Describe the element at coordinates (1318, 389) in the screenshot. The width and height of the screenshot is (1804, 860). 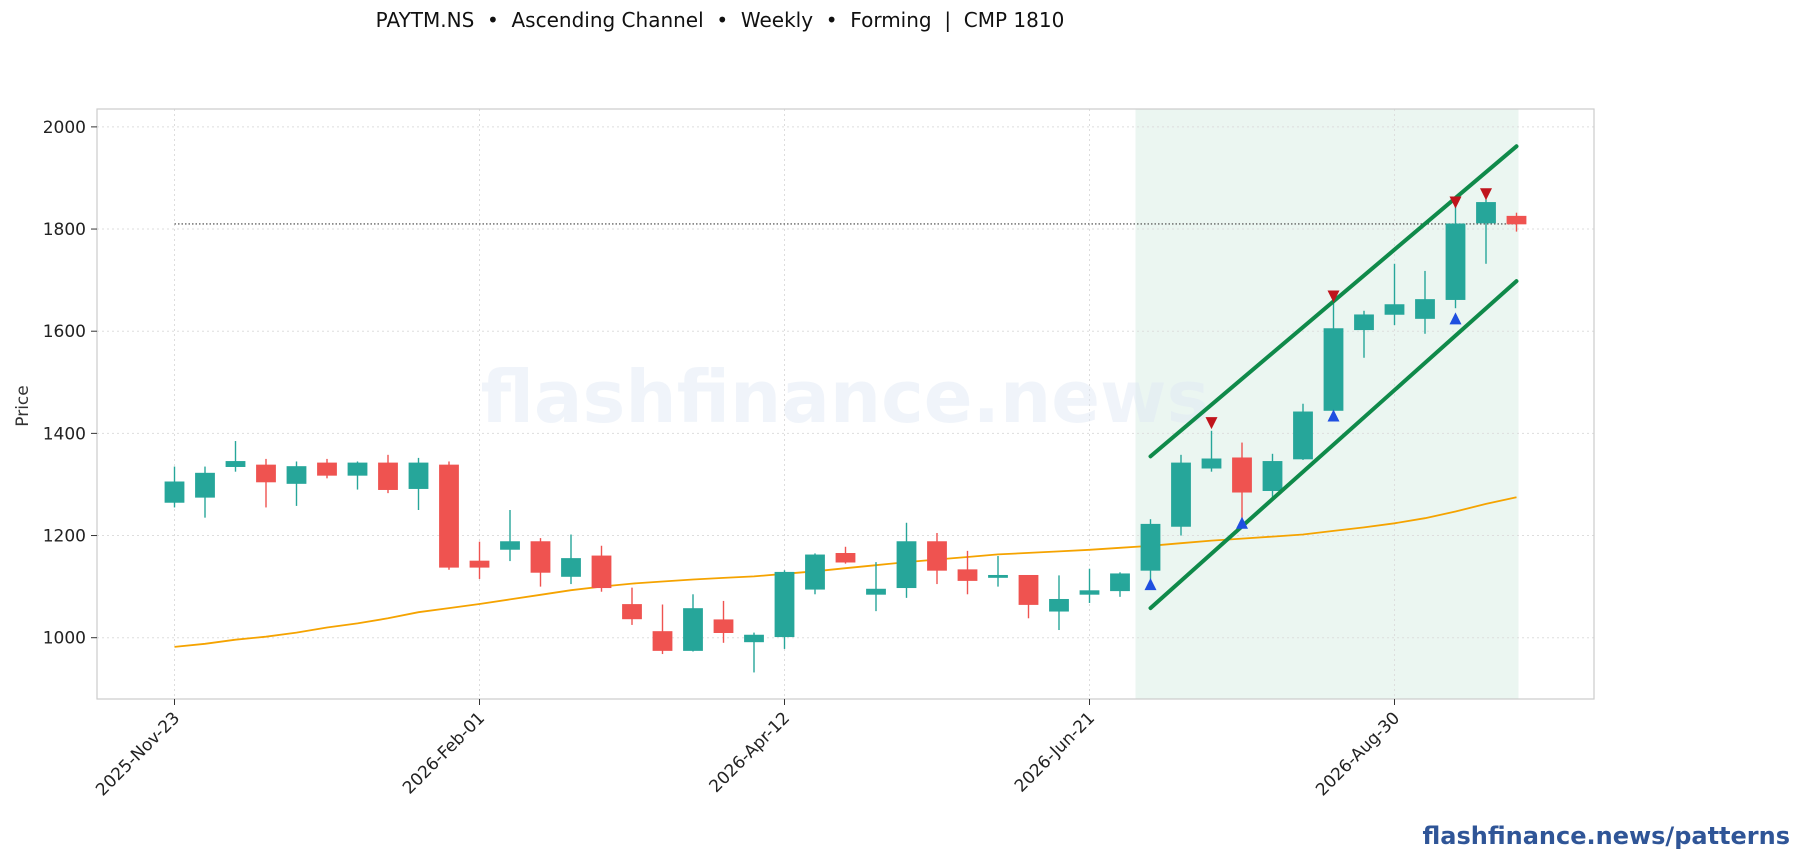
I see `swing-marker-layer` at that location.